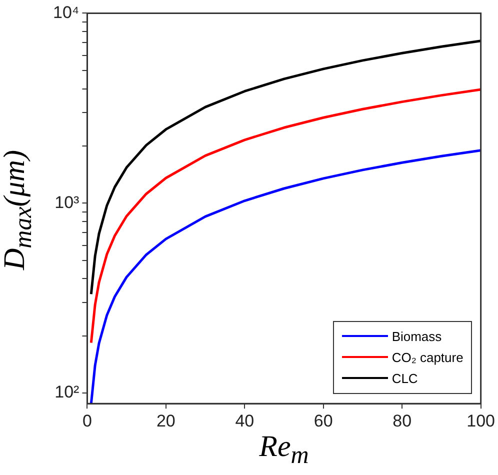 This screenshot has height=475, width=498. What do you see at coordinates (417, 336) in the screenshot?
I see `legend-label: Biomass` at bounding box center [417, 336].